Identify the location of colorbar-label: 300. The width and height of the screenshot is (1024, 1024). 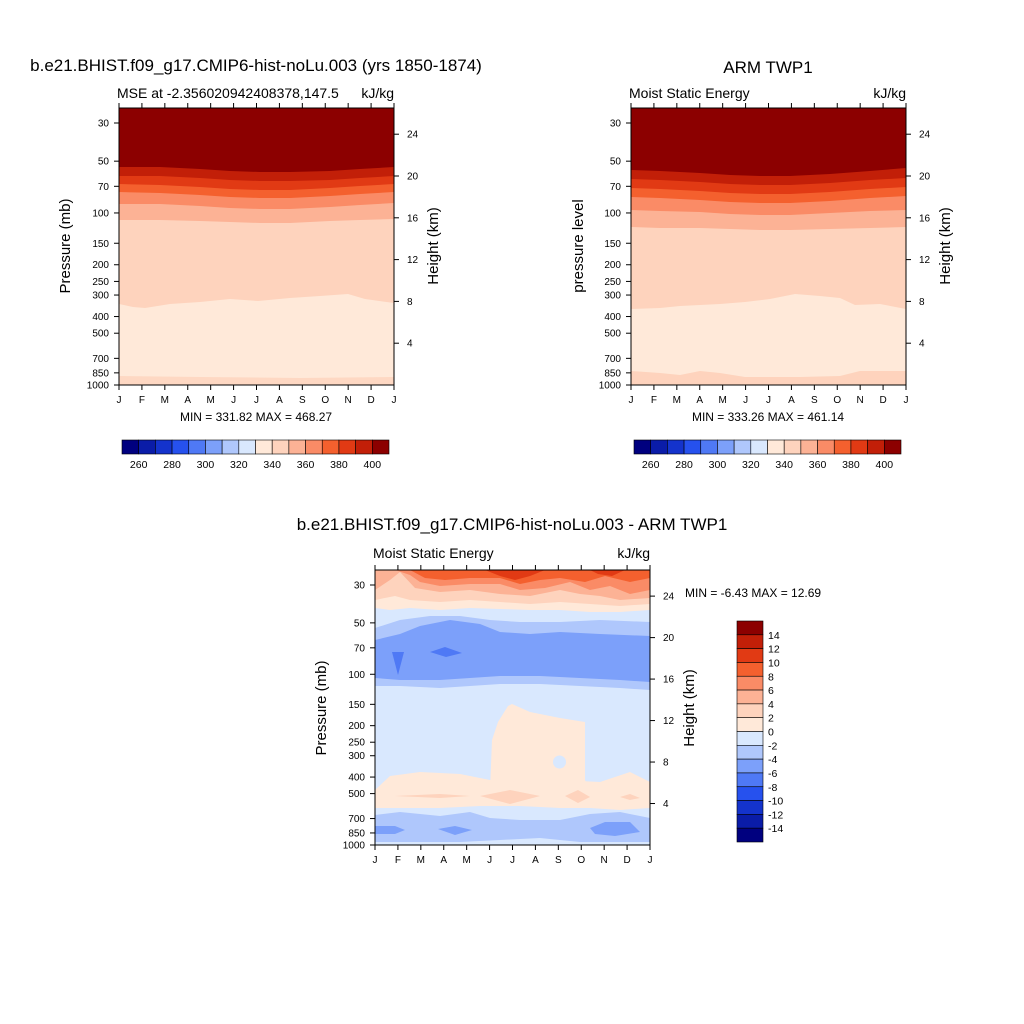
(206, 465).